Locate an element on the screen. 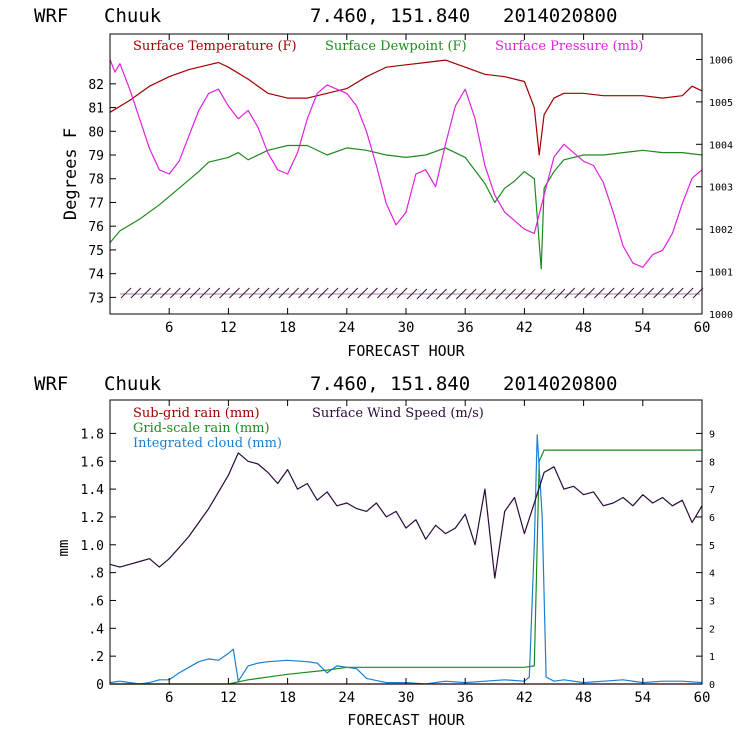 The height and width of the screenshot is (740, 740). chart1-y-axis-label: Degrees F is located at coordinates (71, 174).